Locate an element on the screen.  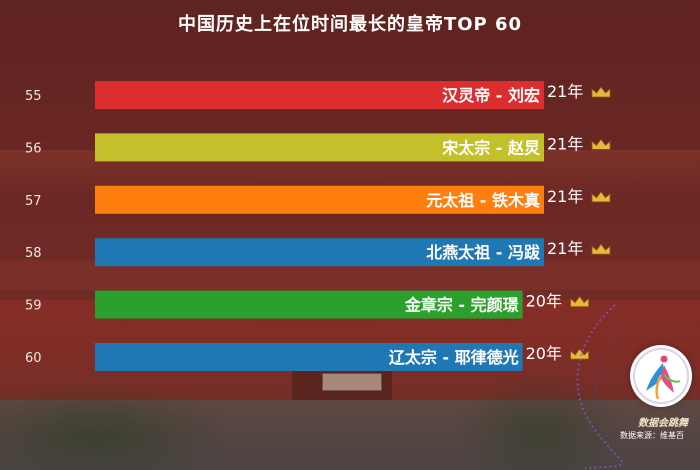
rank-label: 58 is located at coordinates (33, 253).